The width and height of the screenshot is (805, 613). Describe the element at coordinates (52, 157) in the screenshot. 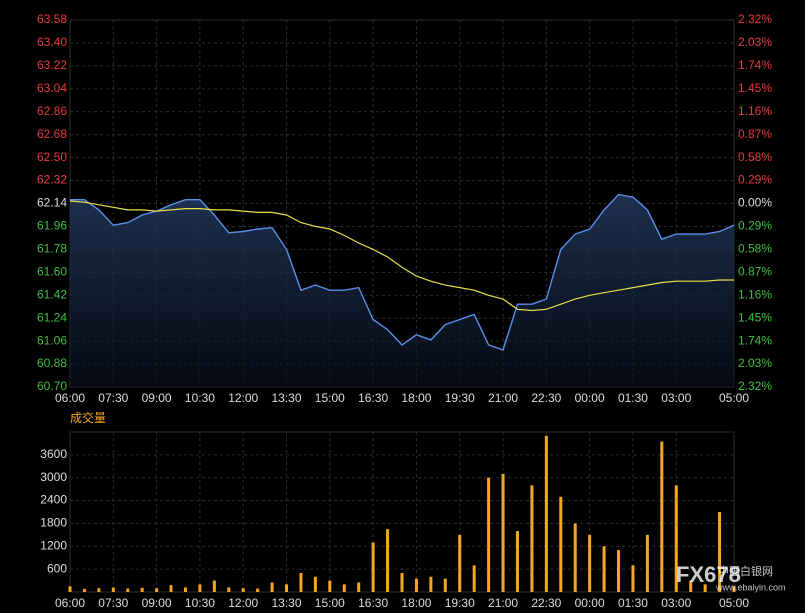

I see `y-tick-label: 62.50` at that location.